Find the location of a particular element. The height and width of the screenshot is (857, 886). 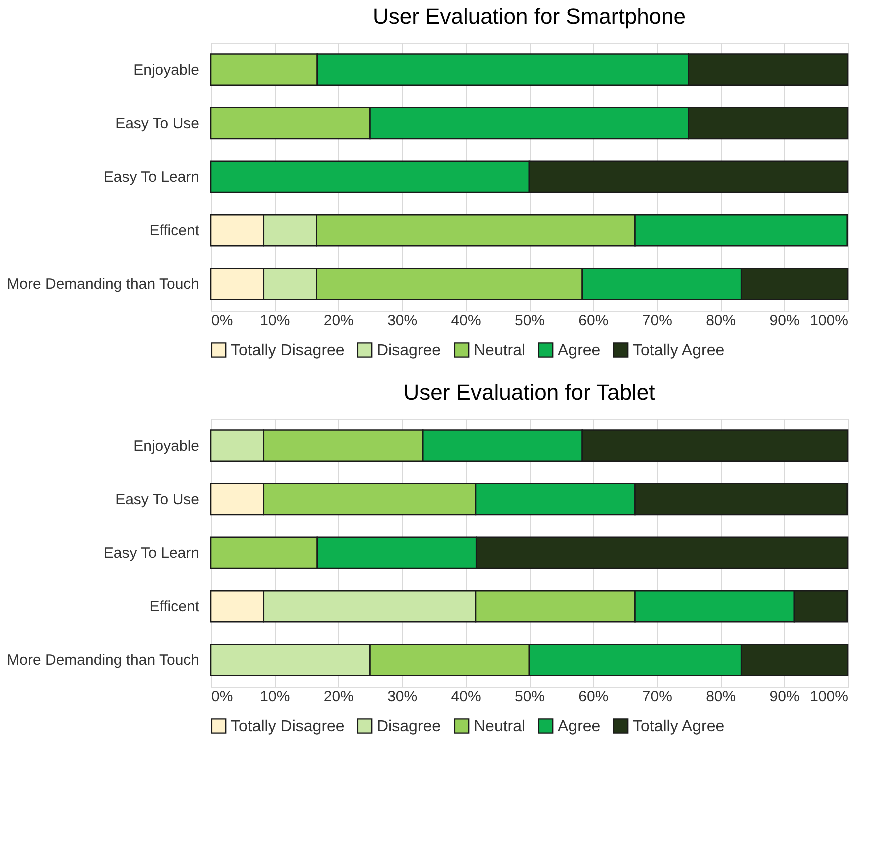

chart-title: User Evaluation for Smartphone is located at coordinates (529, 16).